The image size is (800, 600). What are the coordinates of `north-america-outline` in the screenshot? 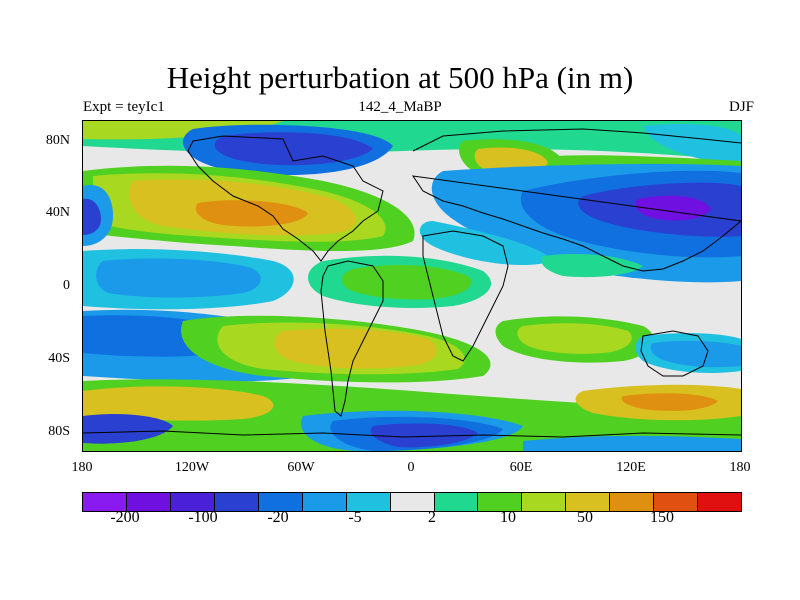 It's located at (285, 198).